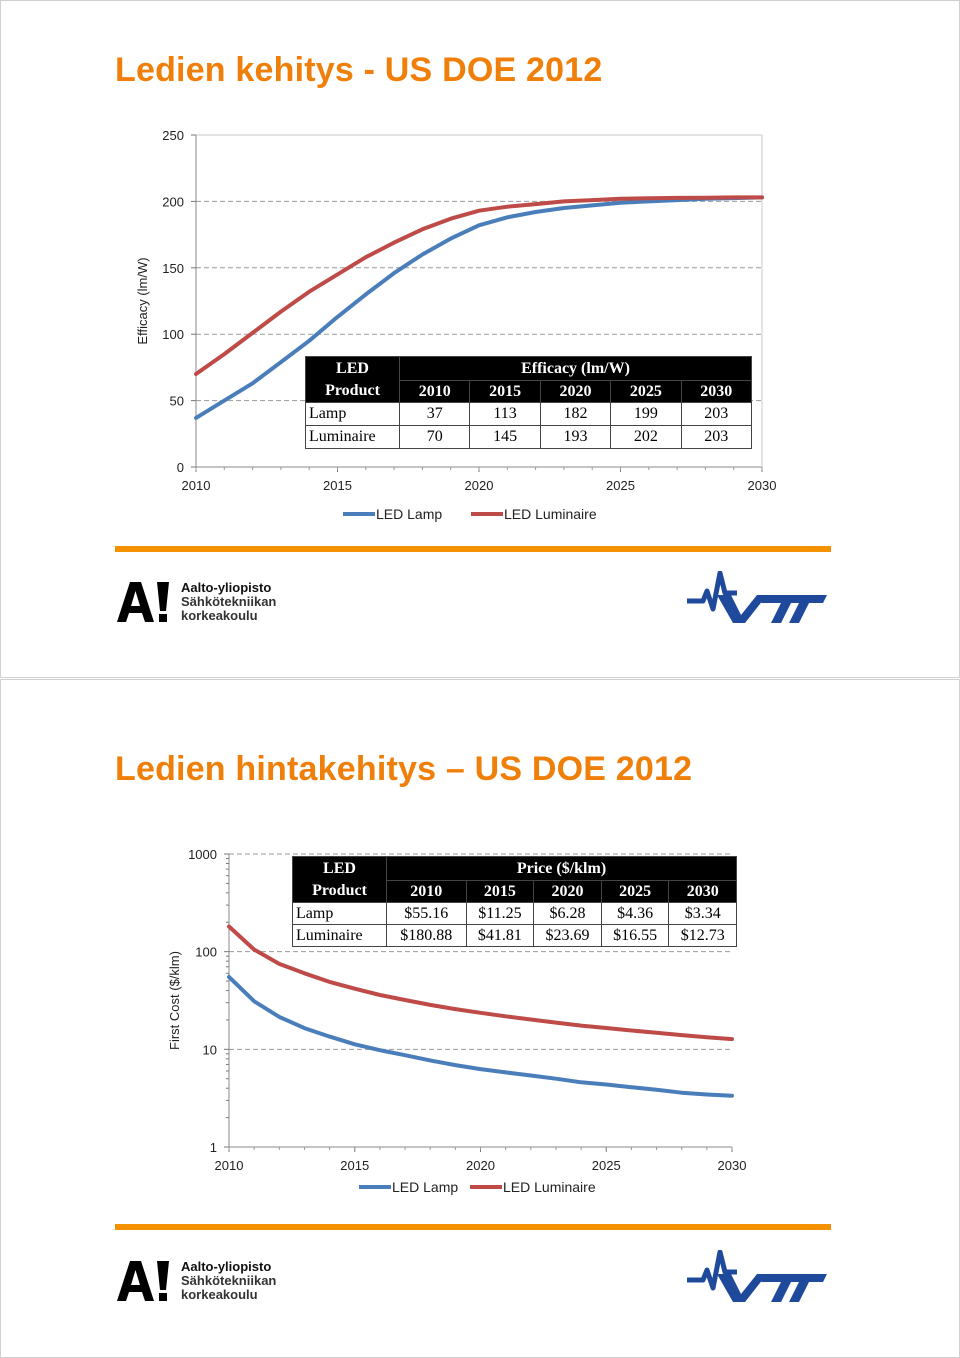 The height and width of the screenshot is (1358, 960). Describe the element at coordinates (500, 913) in the screenshot. I see `table-cell: $11.25` at that location.